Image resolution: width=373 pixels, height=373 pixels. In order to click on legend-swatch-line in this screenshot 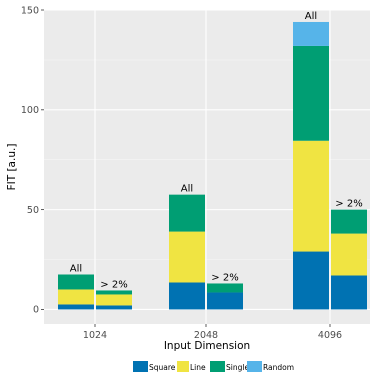, I will do `click(183, 366)`.